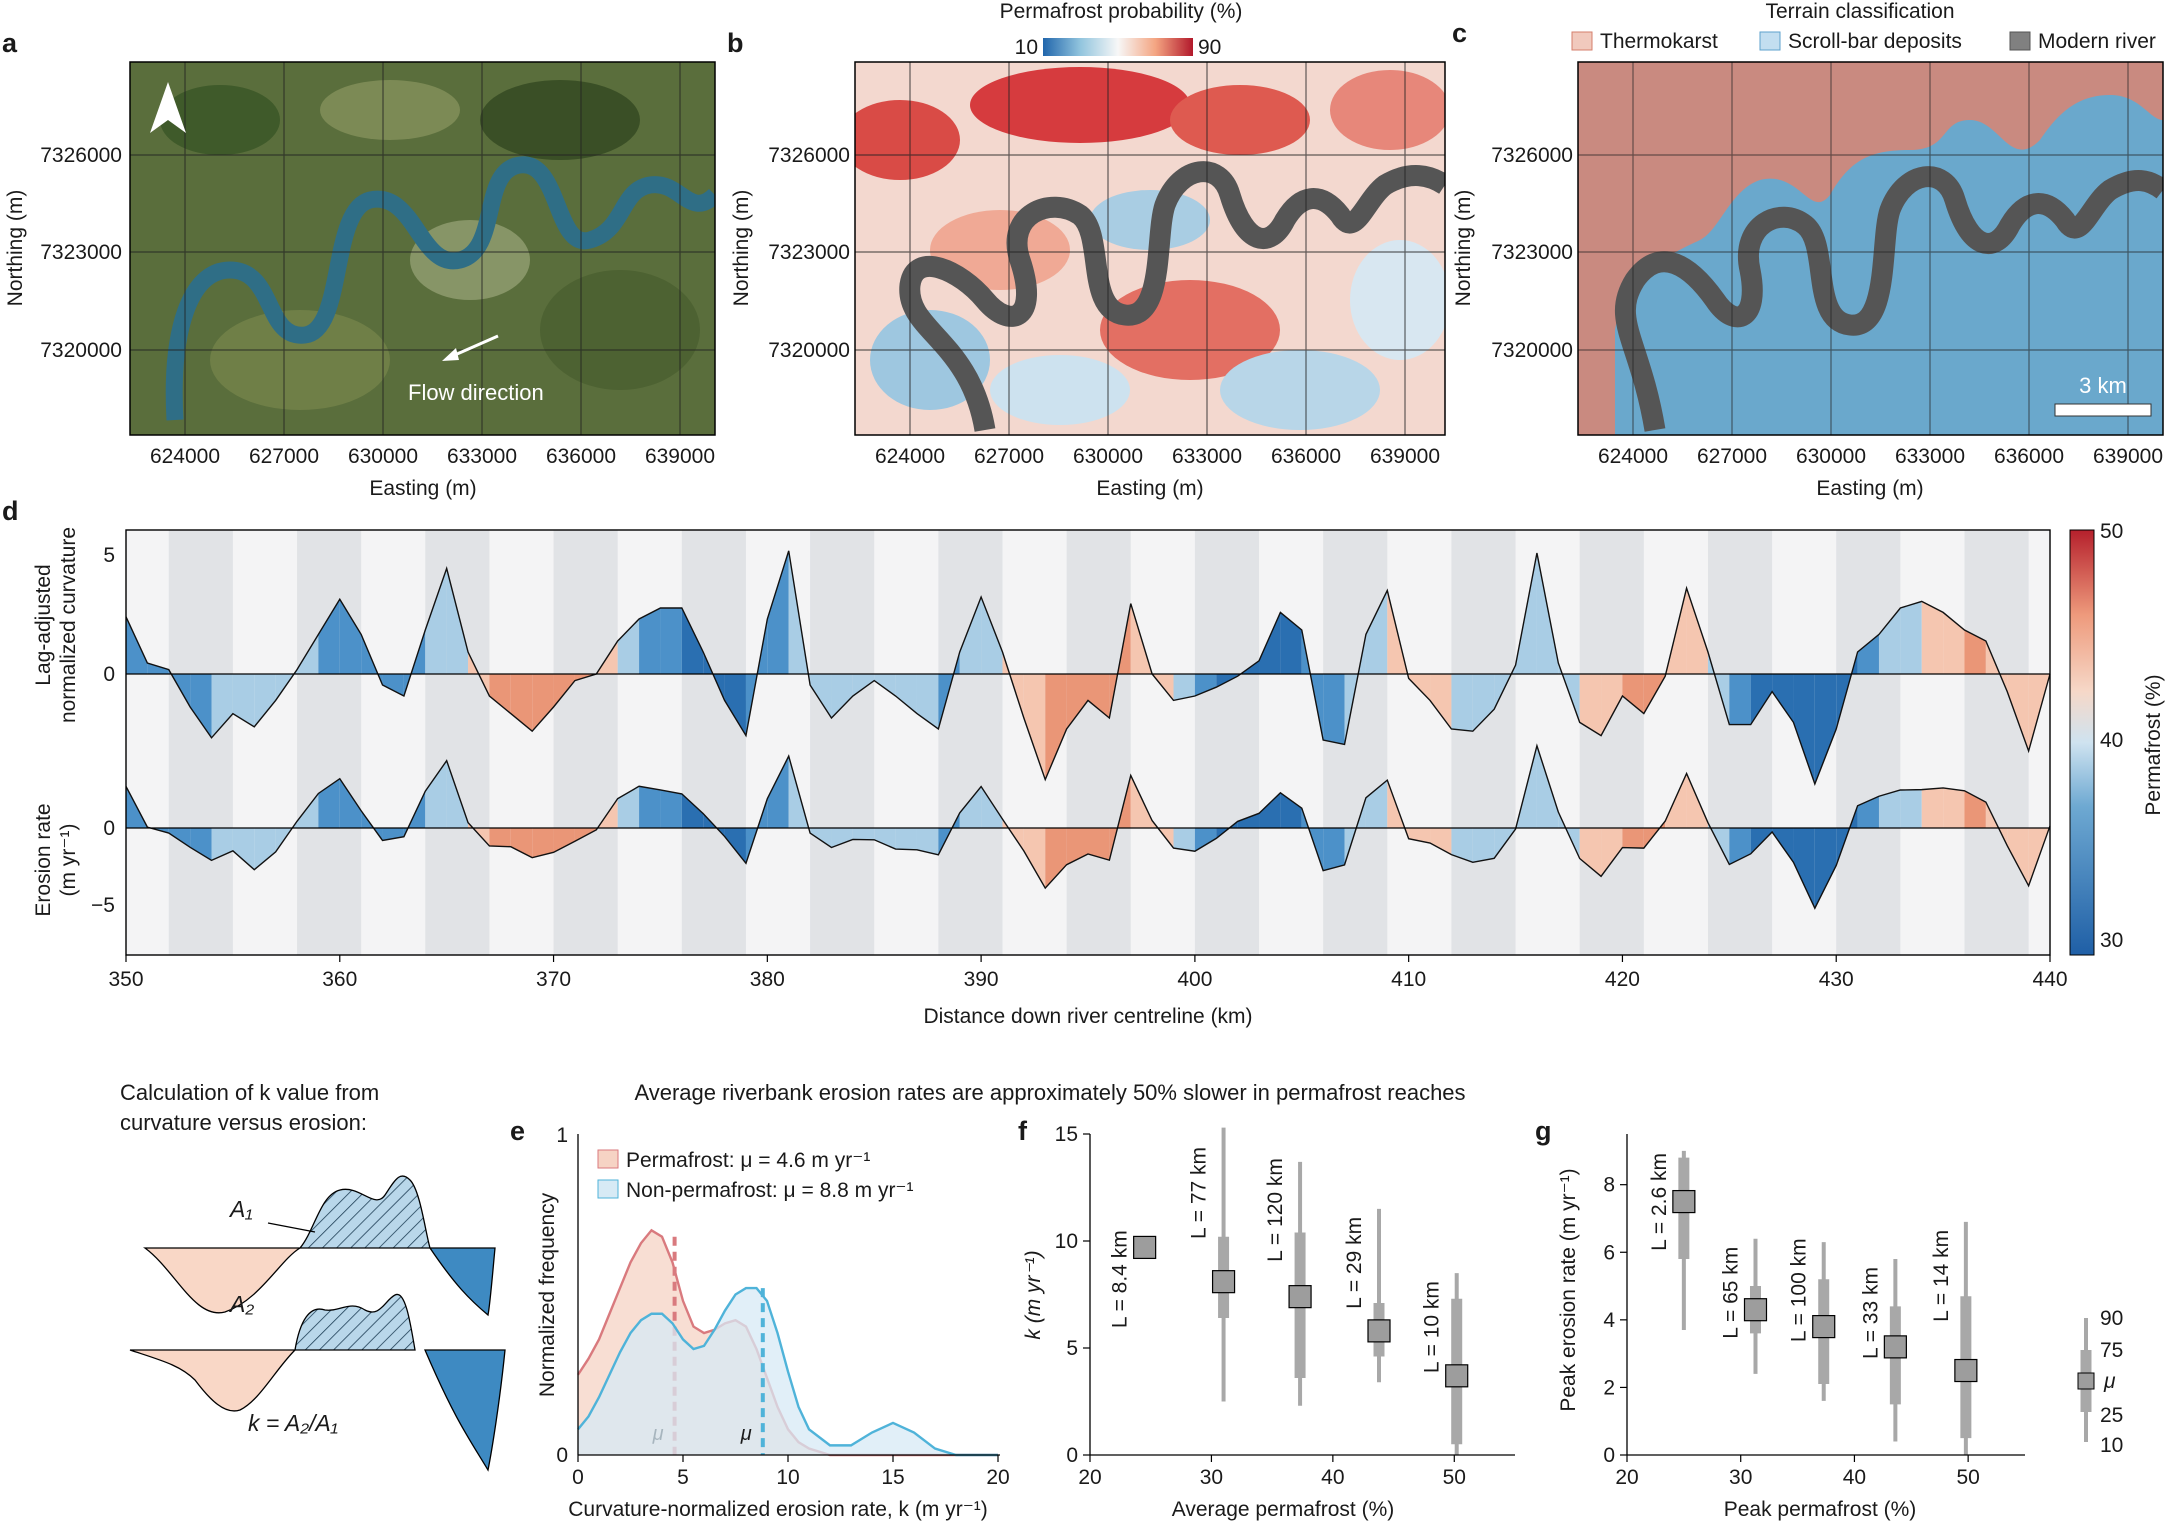 This screenshot has height=1528, width=2175. What do you see at coordinates (1730, 1293) in the screenshot?
I see `length-label: L = 65 km` at bounding box center [1730, 1293].